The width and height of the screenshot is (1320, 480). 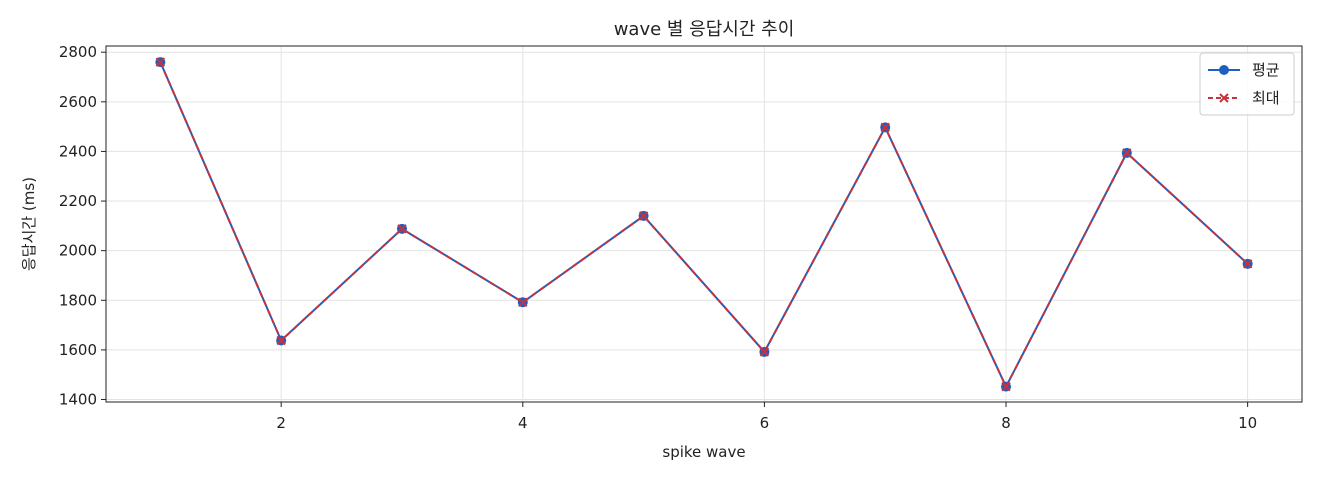 I want to click on y-tick-label: 2800, so click(x=78, y=52).